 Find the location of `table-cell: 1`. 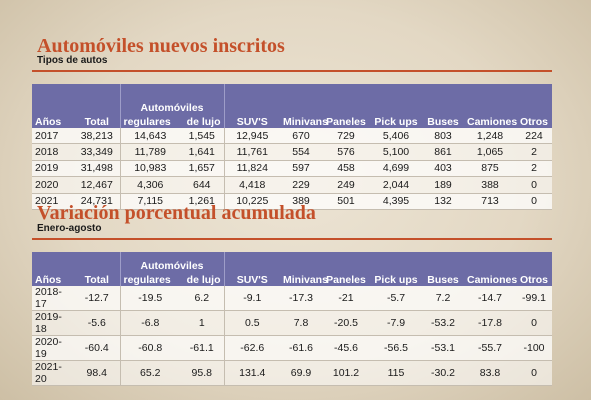

table-cell: 1 is located at coordinates (202, 323).